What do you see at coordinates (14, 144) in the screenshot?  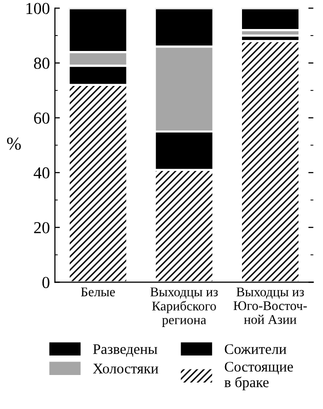 I see `y-axis-title: %` at bounding box center [14, 144].